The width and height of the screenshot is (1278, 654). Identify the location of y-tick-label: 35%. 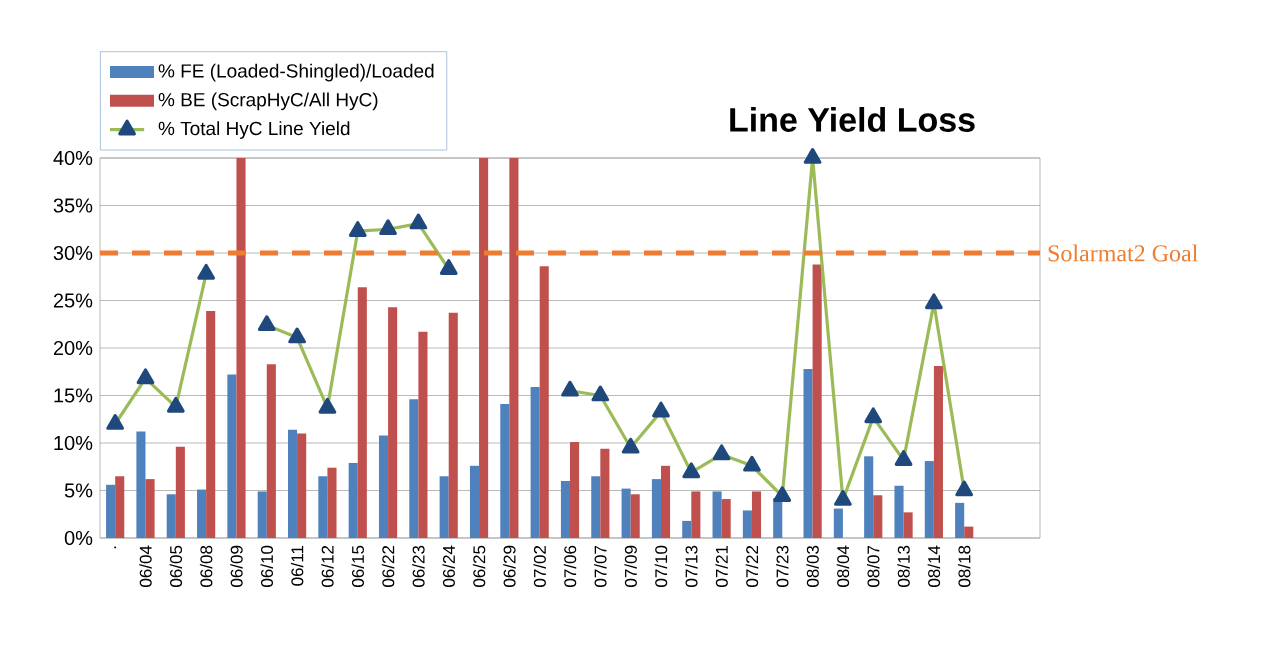
(73, 205).